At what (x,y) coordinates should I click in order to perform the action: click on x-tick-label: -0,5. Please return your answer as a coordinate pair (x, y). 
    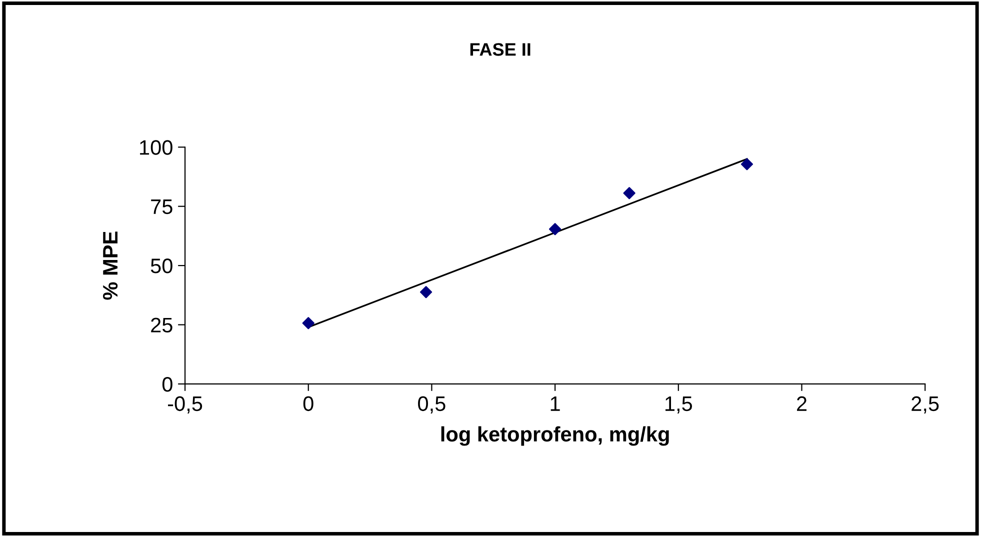
    Looking at the image, I should click on (185, 405).